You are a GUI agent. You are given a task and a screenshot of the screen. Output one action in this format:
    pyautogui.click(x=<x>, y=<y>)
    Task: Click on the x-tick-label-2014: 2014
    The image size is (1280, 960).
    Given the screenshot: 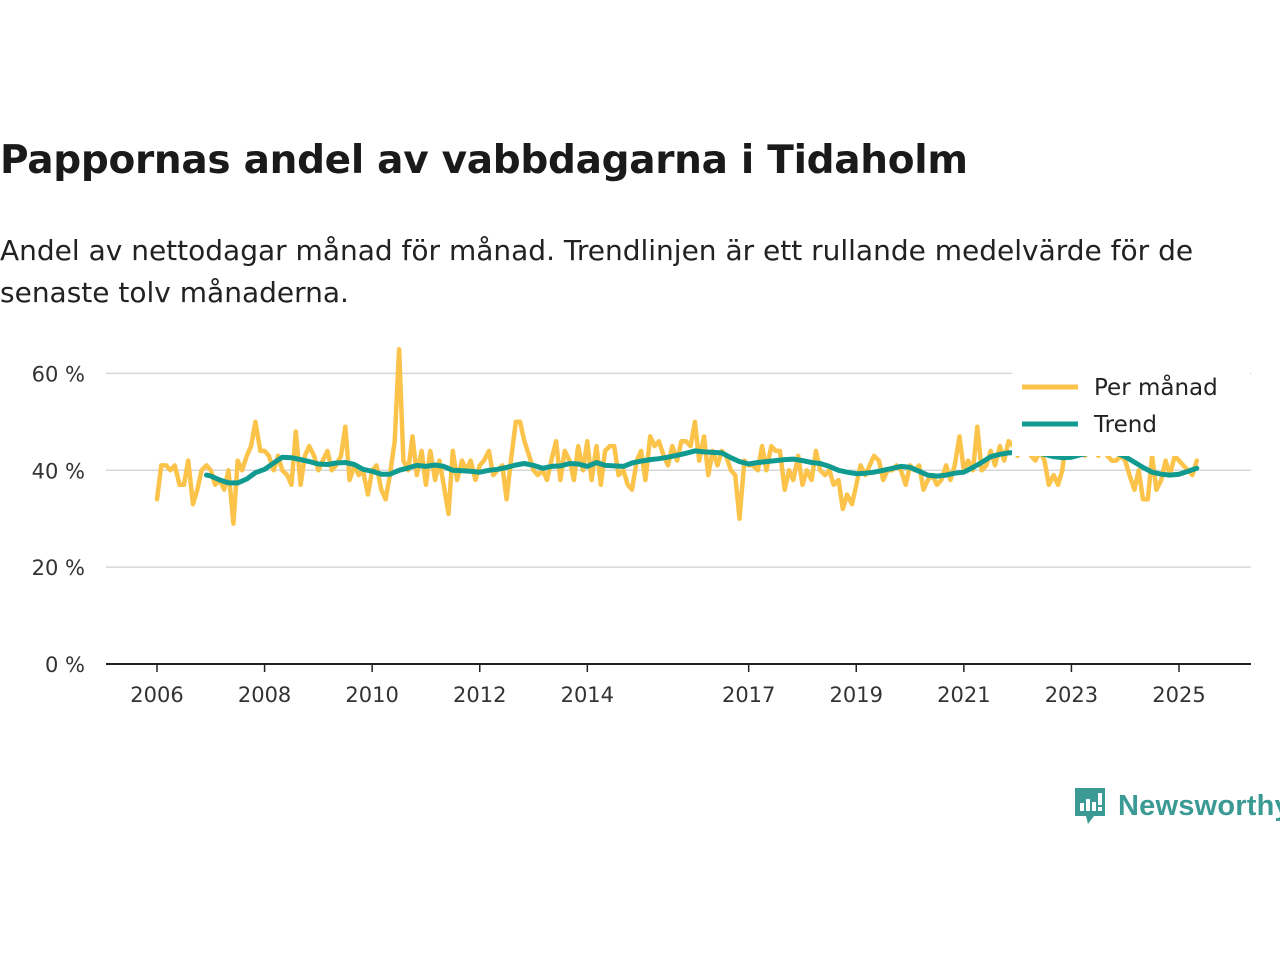 What is the action you would take?
    pyautogui.click(x=587, y=695)
    